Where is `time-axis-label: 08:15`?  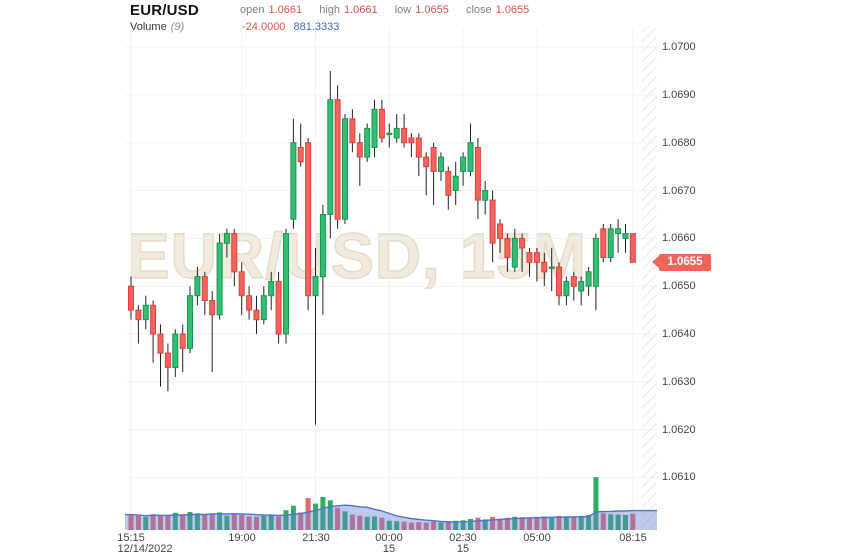 time-axis-label: 08:15 is located at coordinates (633, 538).